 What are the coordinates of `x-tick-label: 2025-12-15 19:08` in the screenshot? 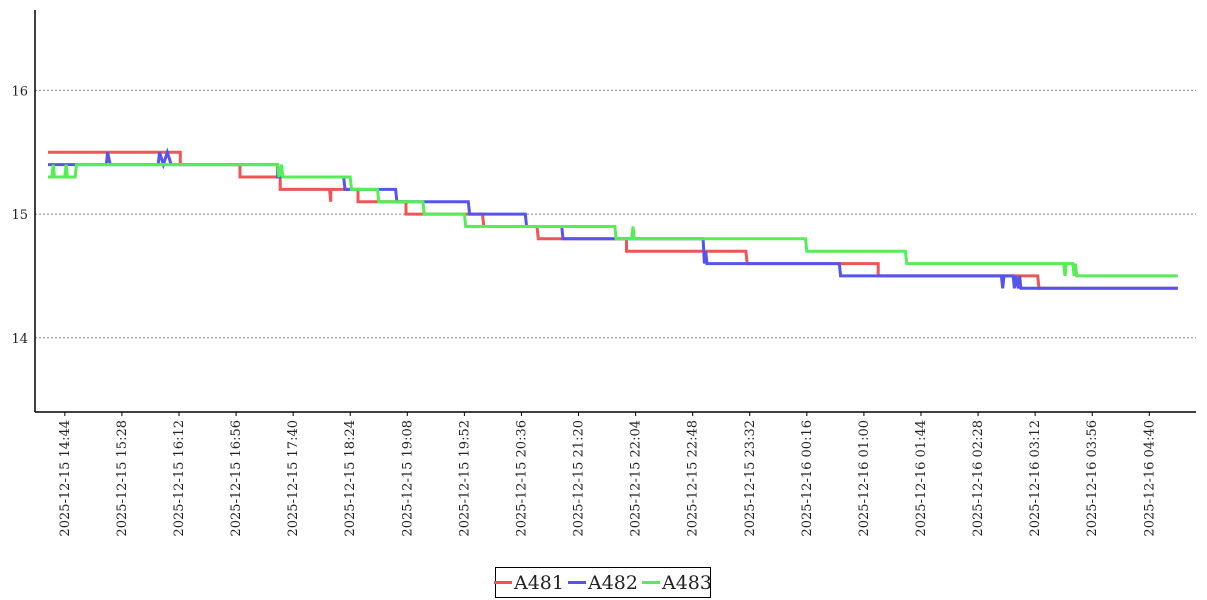 It's located at (407, 478).